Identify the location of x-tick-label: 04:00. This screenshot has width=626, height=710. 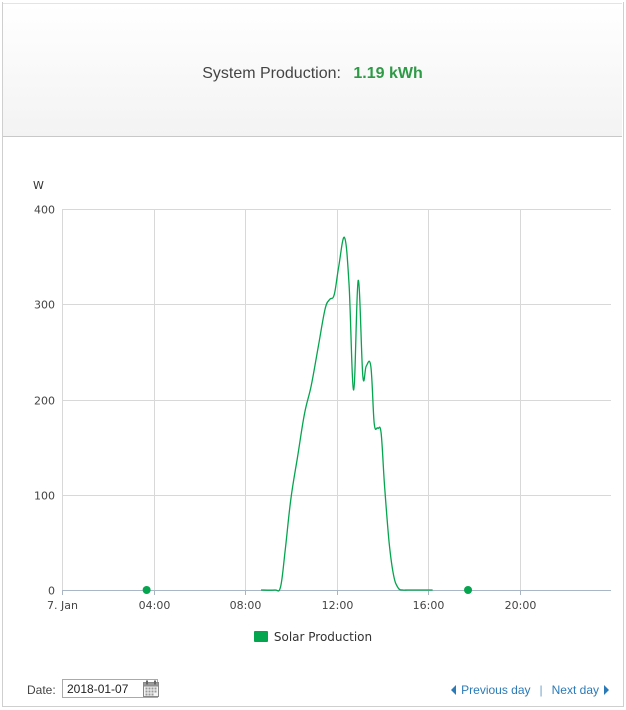
(155, 605).